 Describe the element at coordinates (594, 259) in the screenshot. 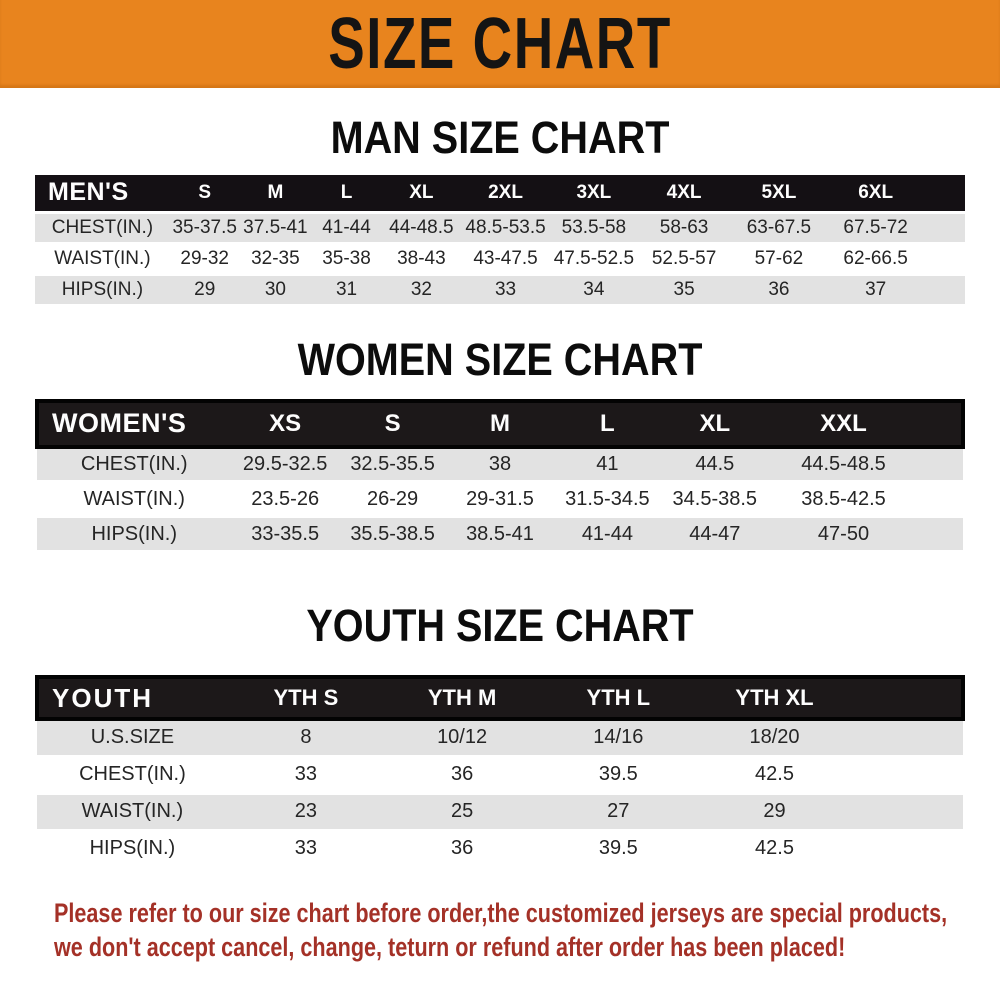

I see `size-value: 47.5-52.5` at that location.